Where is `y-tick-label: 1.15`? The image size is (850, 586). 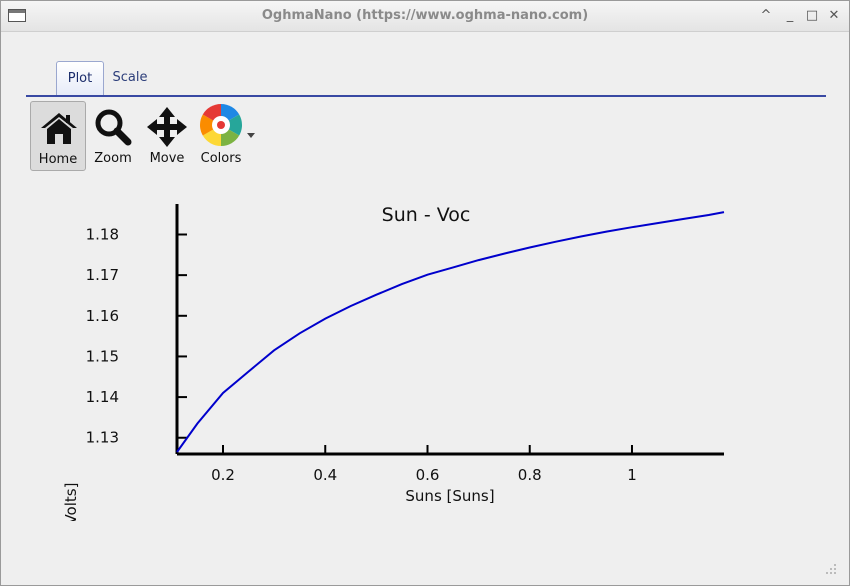 y-tick-label: 1.15 is located at coordinates (102, 356).